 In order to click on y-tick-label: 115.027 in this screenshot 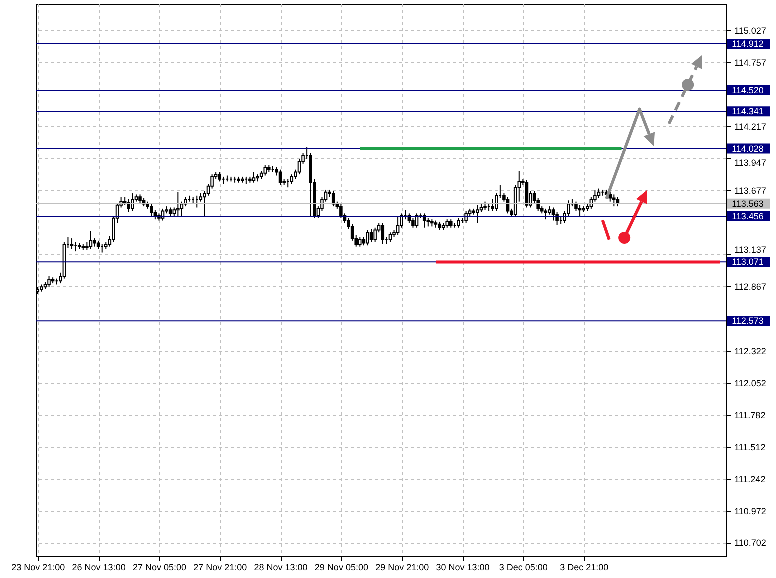, I will do `click(750, 31)`.